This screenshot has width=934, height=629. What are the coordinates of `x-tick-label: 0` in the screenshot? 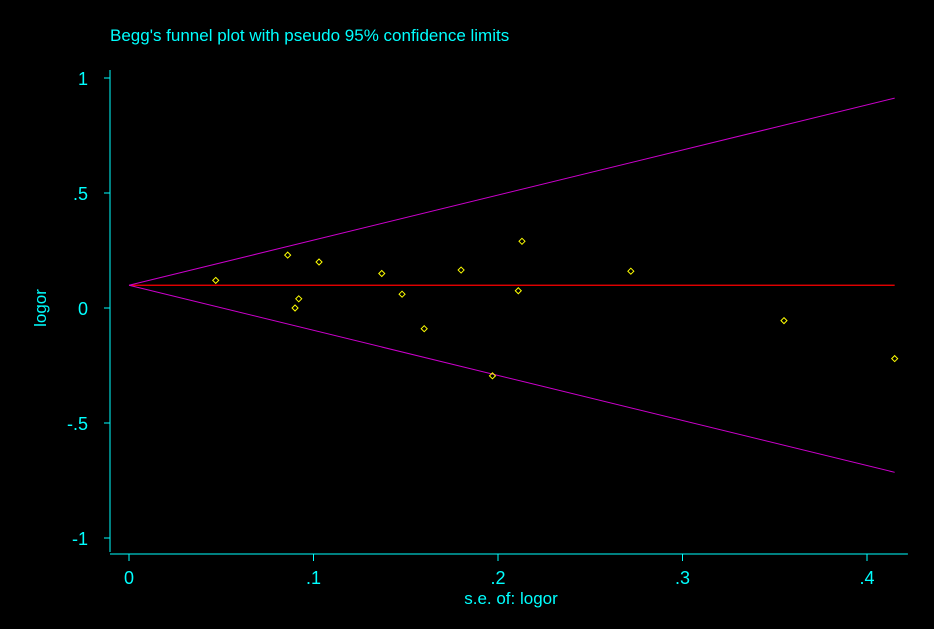 It's located at (129, 578).